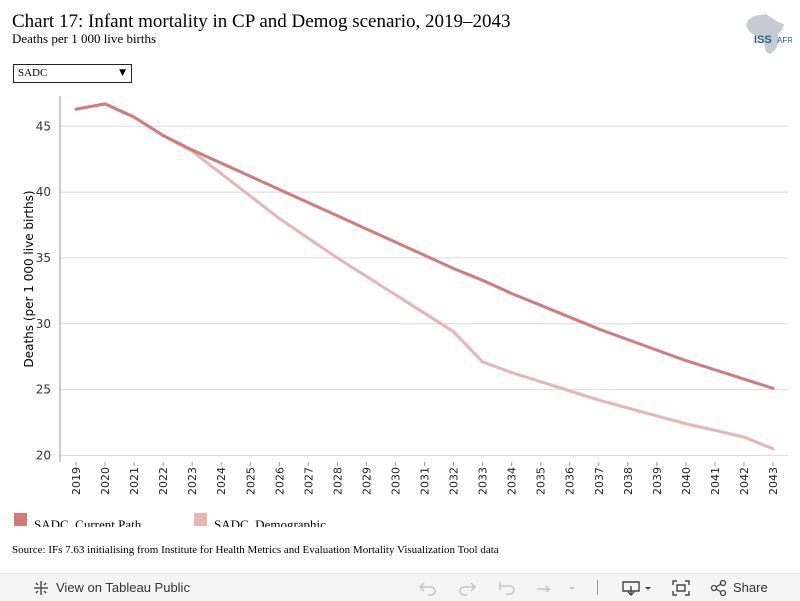 The width and height of the screenshot is (800, 601). What do you see at coordinates (43, 258) in the screenshot?
I see `y-tick-label: 35` at bounding box center [43, 258].